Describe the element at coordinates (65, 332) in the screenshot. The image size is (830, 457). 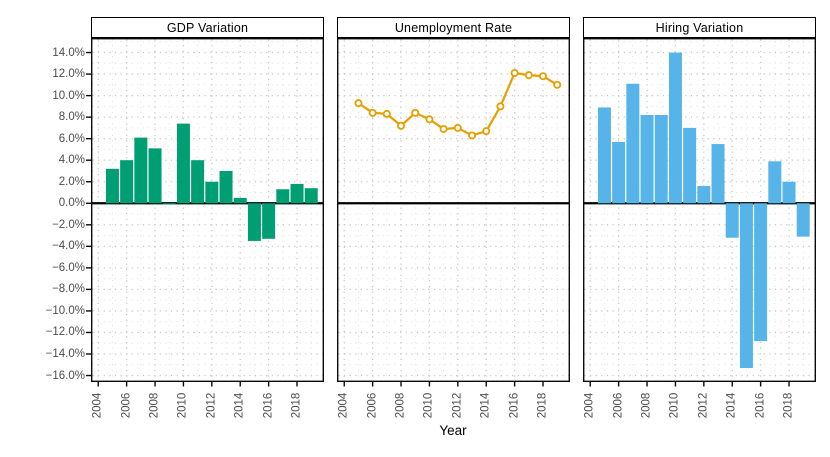
I see `y-tick-label: −12.0%` at that location.